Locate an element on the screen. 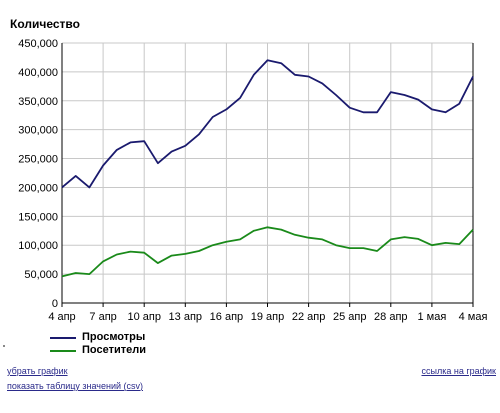  x-tick-label: 1 мая is located at coordinates (431, 317).